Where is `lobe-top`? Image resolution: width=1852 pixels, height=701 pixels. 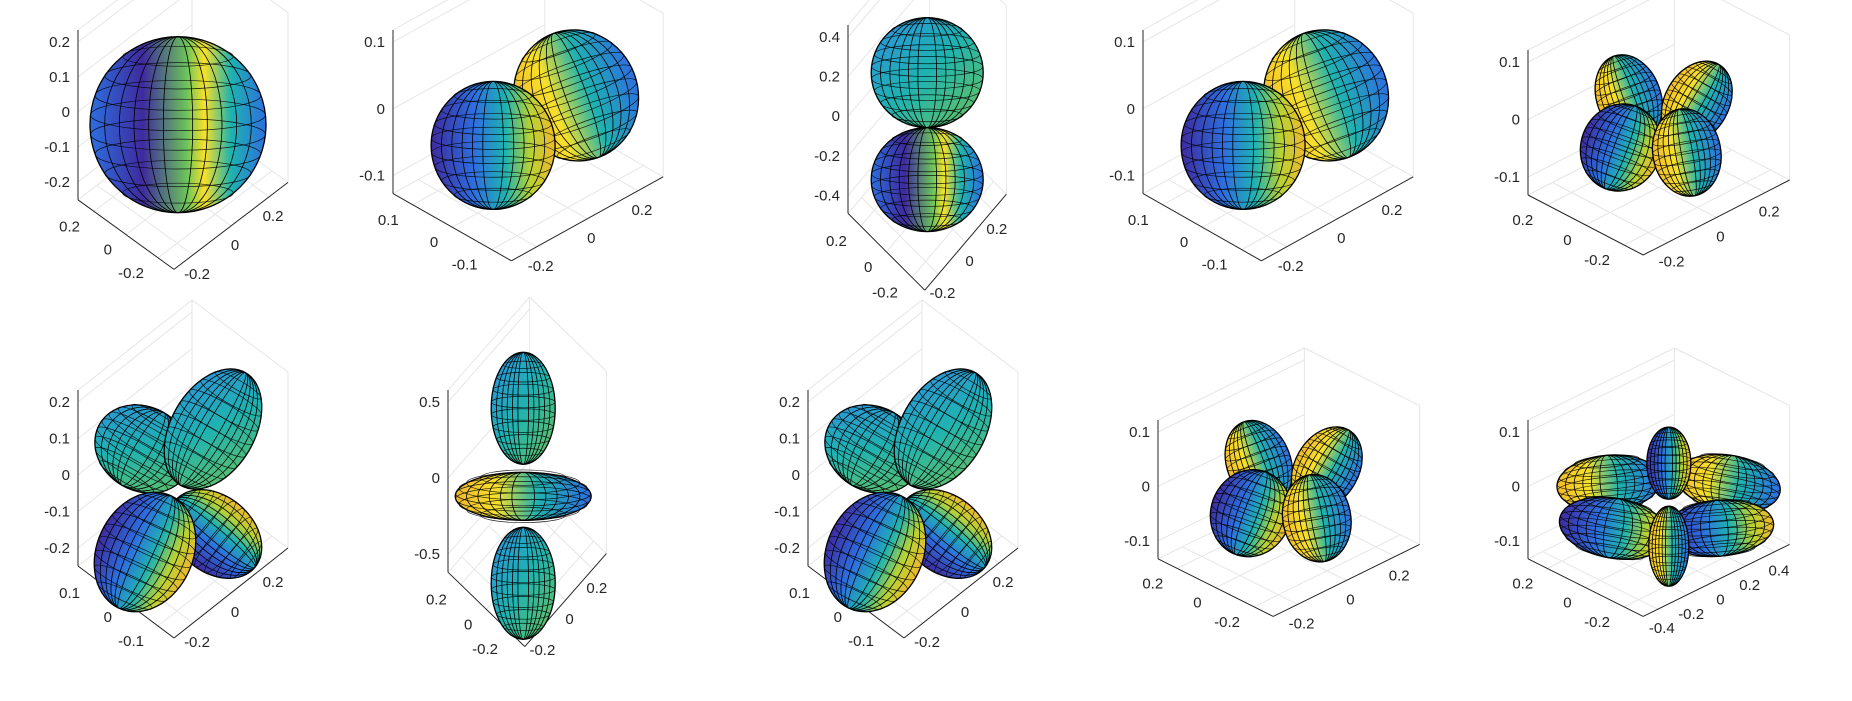
lobe-top is located at coordinates (927, 72).